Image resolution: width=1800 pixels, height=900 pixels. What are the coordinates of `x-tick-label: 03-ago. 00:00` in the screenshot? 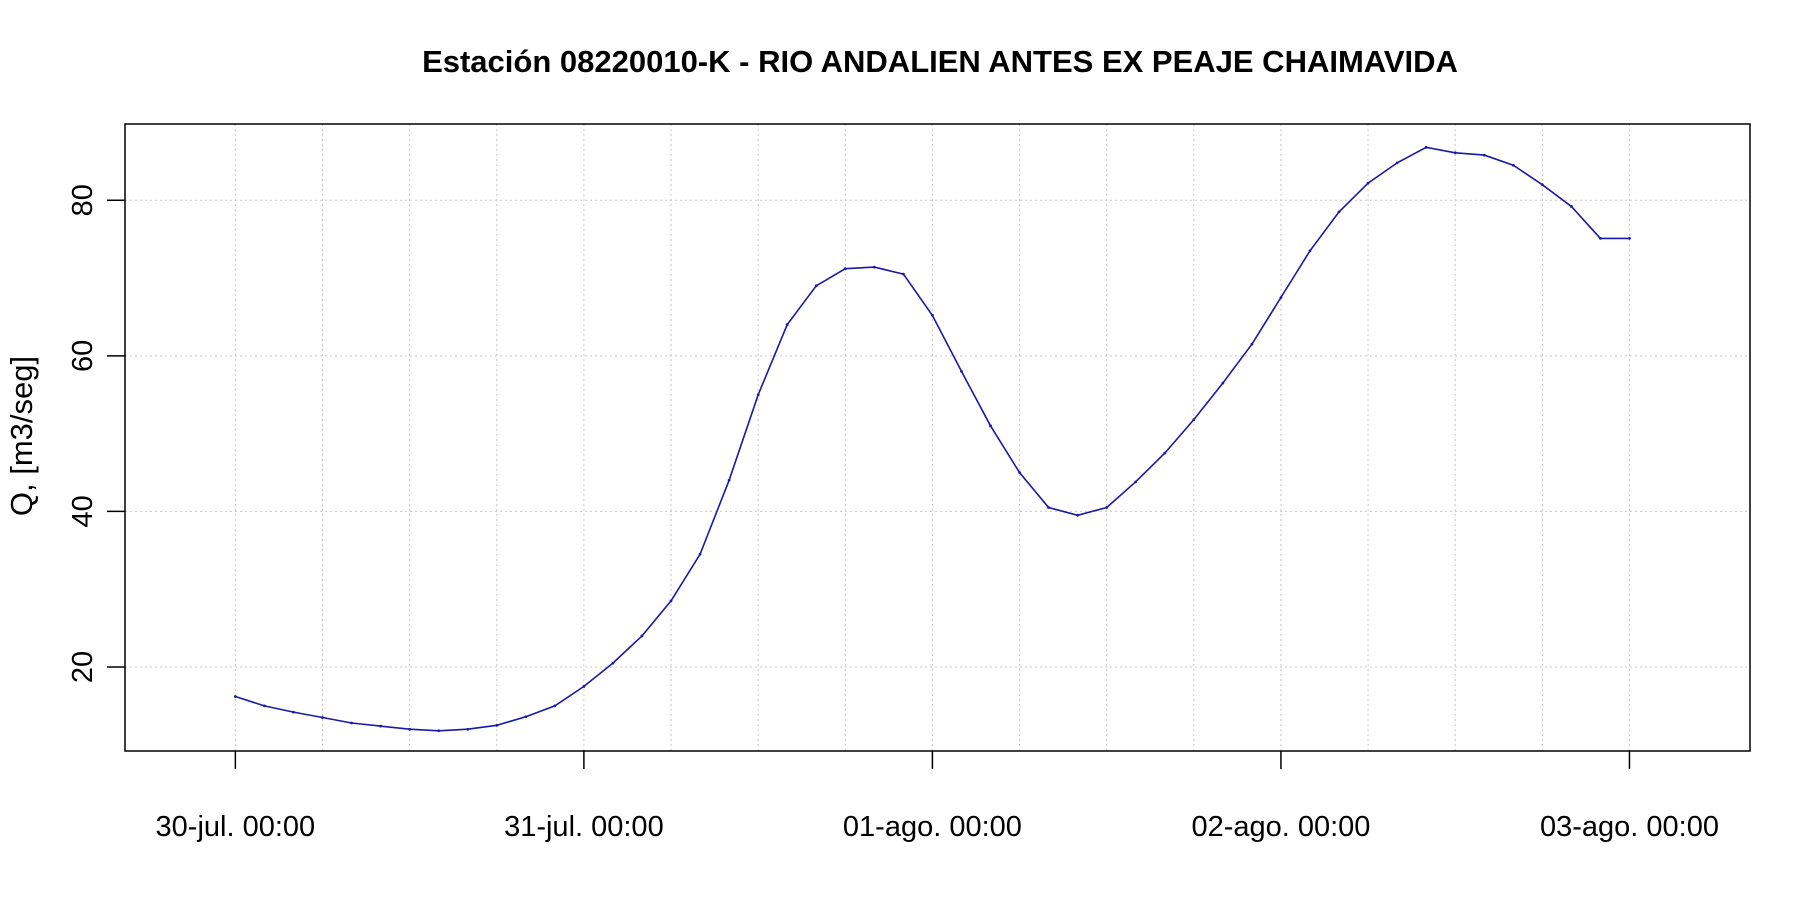 It's located at (1629, 827).